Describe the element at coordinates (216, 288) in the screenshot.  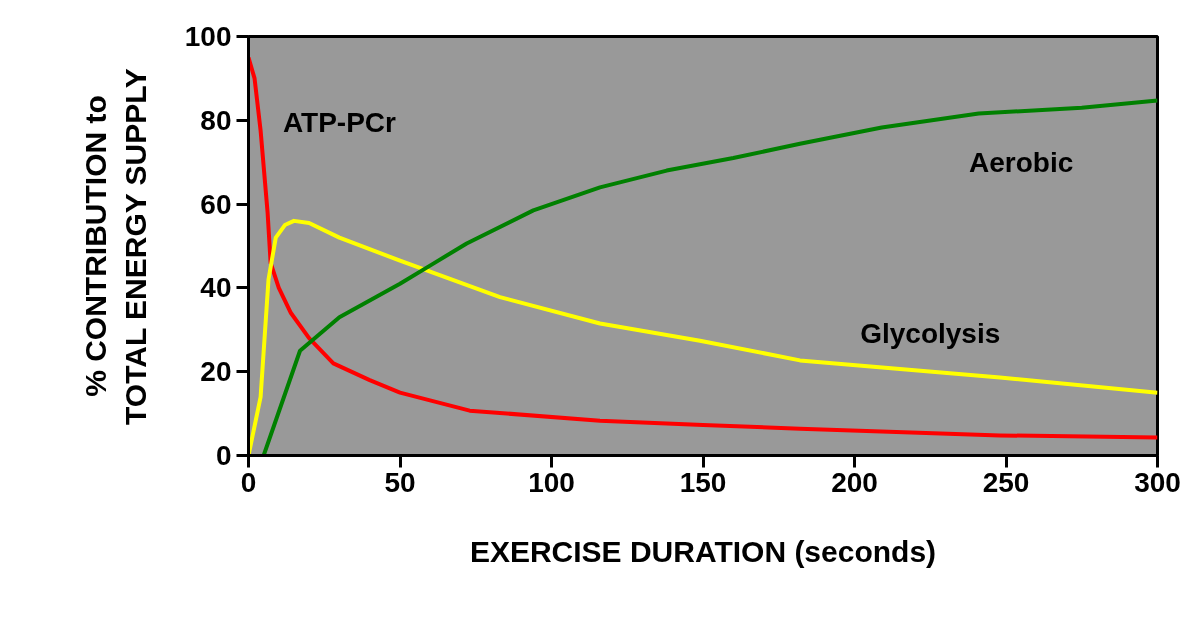
I see `y-tick-label: 40` at that location.